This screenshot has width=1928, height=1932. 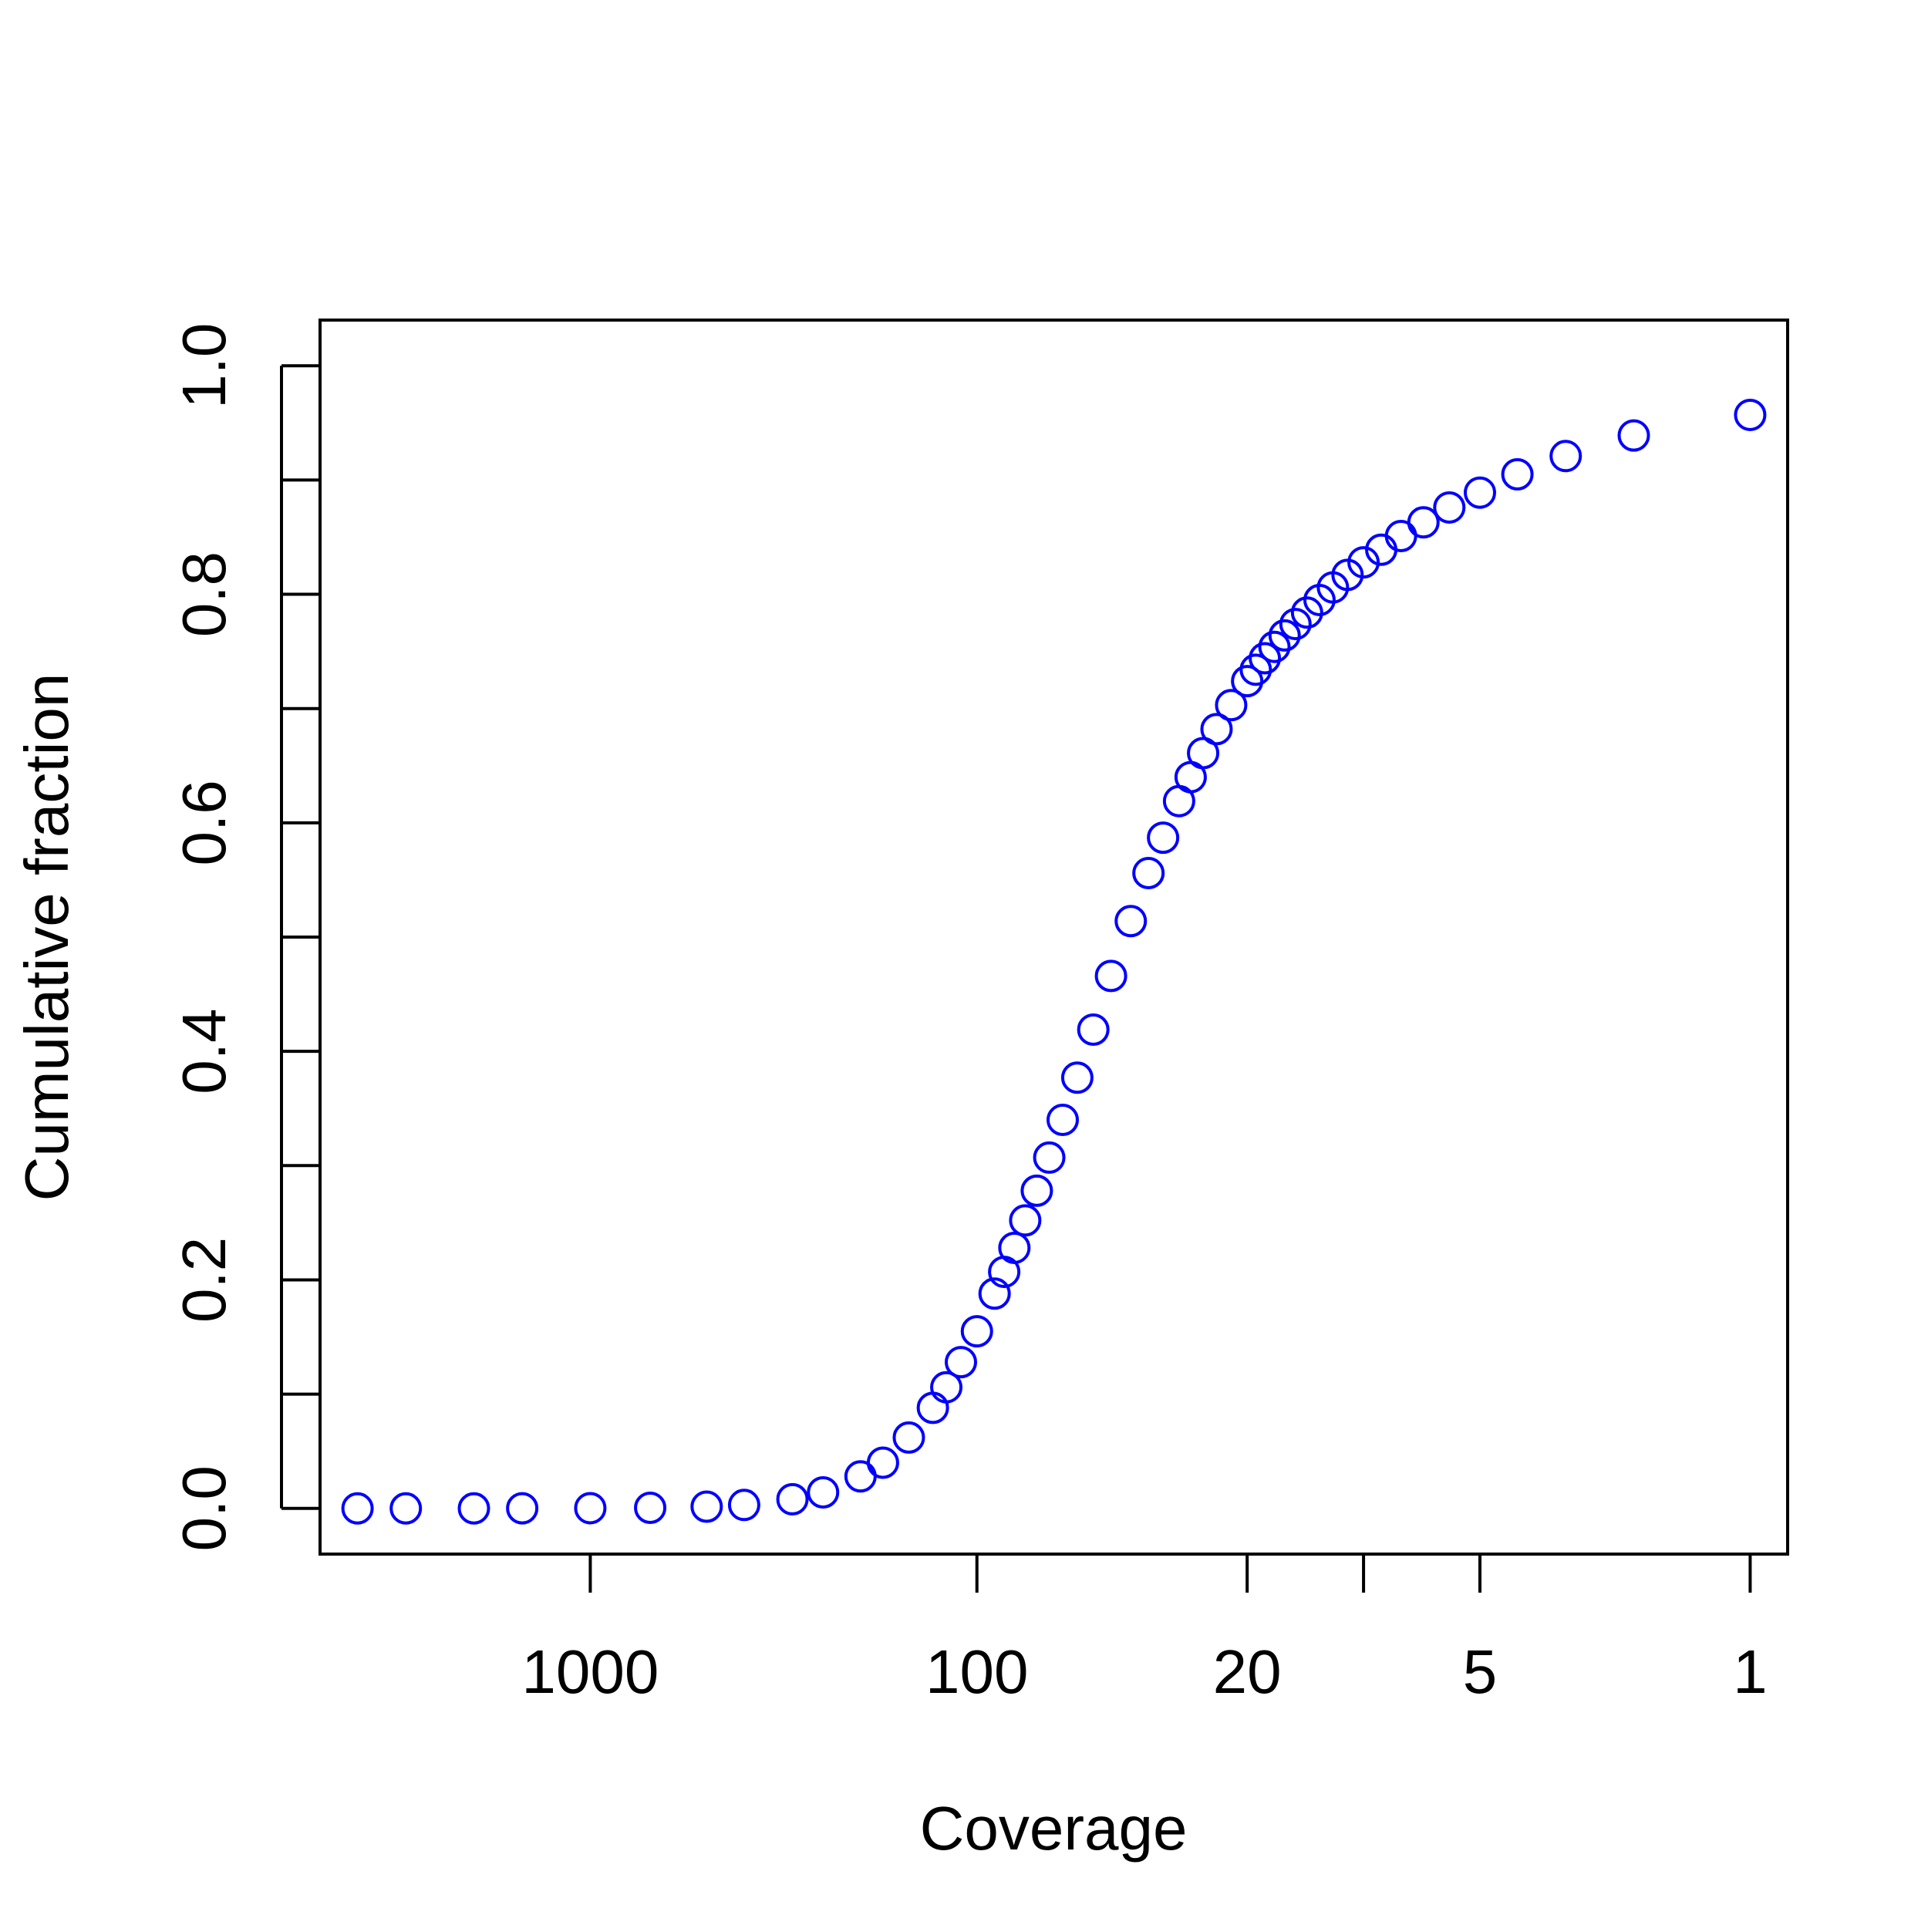 What do you see at coordinates (204, 1280) in the screenshot?
I see `y-tick-label: 0.2` at bounding box center [204, 1280].